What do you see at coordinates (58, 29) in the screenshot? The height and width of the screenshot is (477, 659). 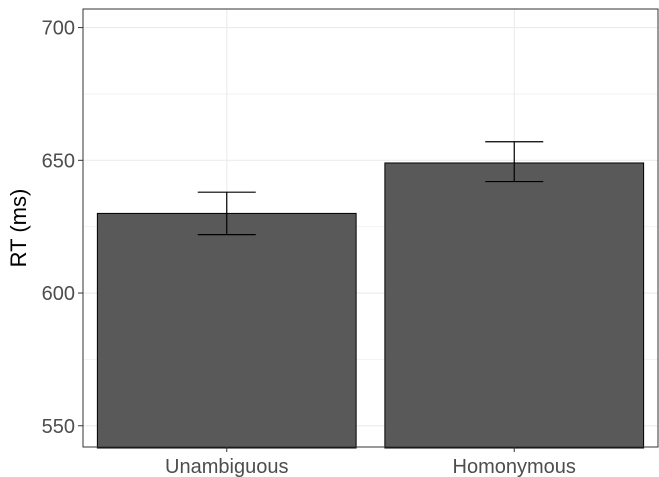 I see `y-tick-label: 700` at bounding box center [58, 29].